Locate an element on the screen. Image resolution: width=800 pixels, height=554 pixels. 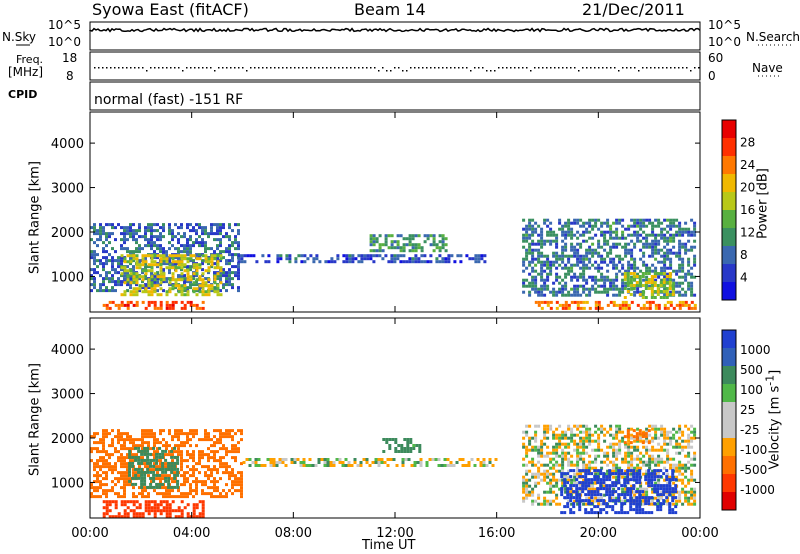
y-tick-label: 1000 is located at coordinates (67, 483).